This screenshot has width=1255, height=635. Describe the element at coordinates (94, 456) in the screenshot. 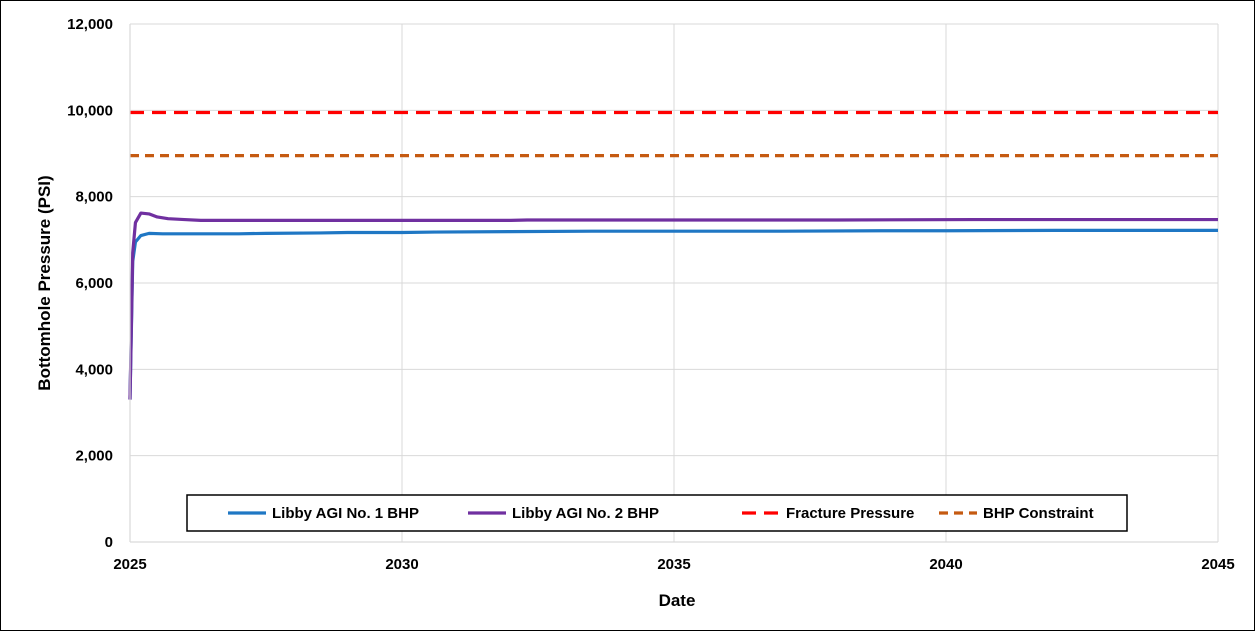

I see `y-tick-label: 2,000` at that location.